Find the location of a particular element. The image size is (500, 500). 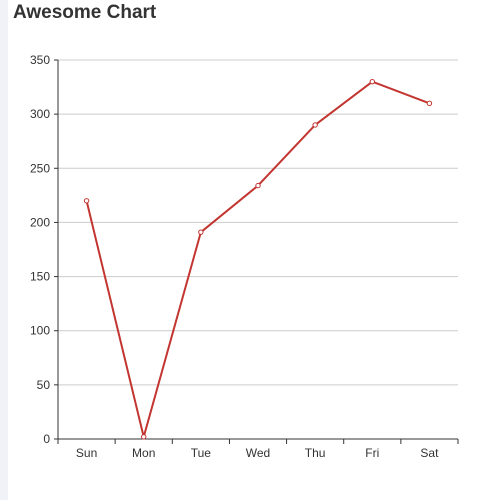

x-tick-label-sat: Sat is located at coordinates (429, 453).